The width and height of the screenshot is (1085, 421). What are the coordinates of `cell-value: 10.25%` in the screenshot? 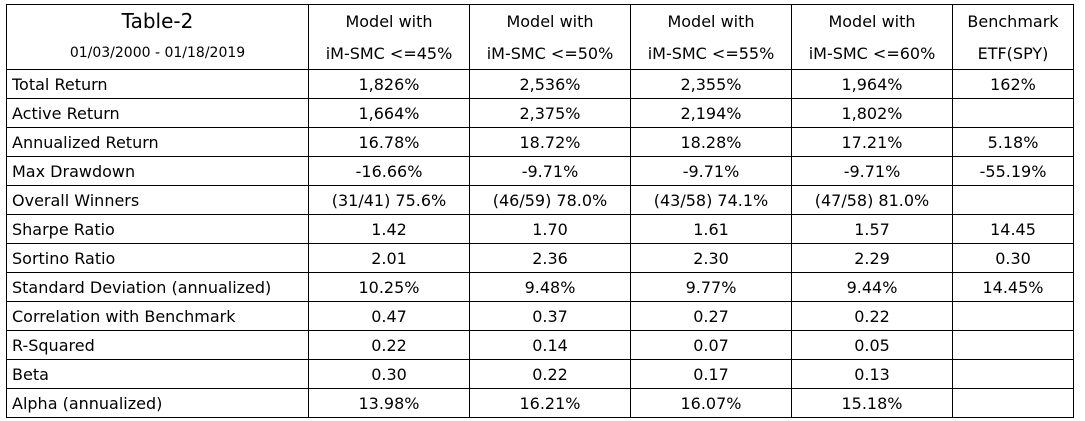 It's located at (389, 287).